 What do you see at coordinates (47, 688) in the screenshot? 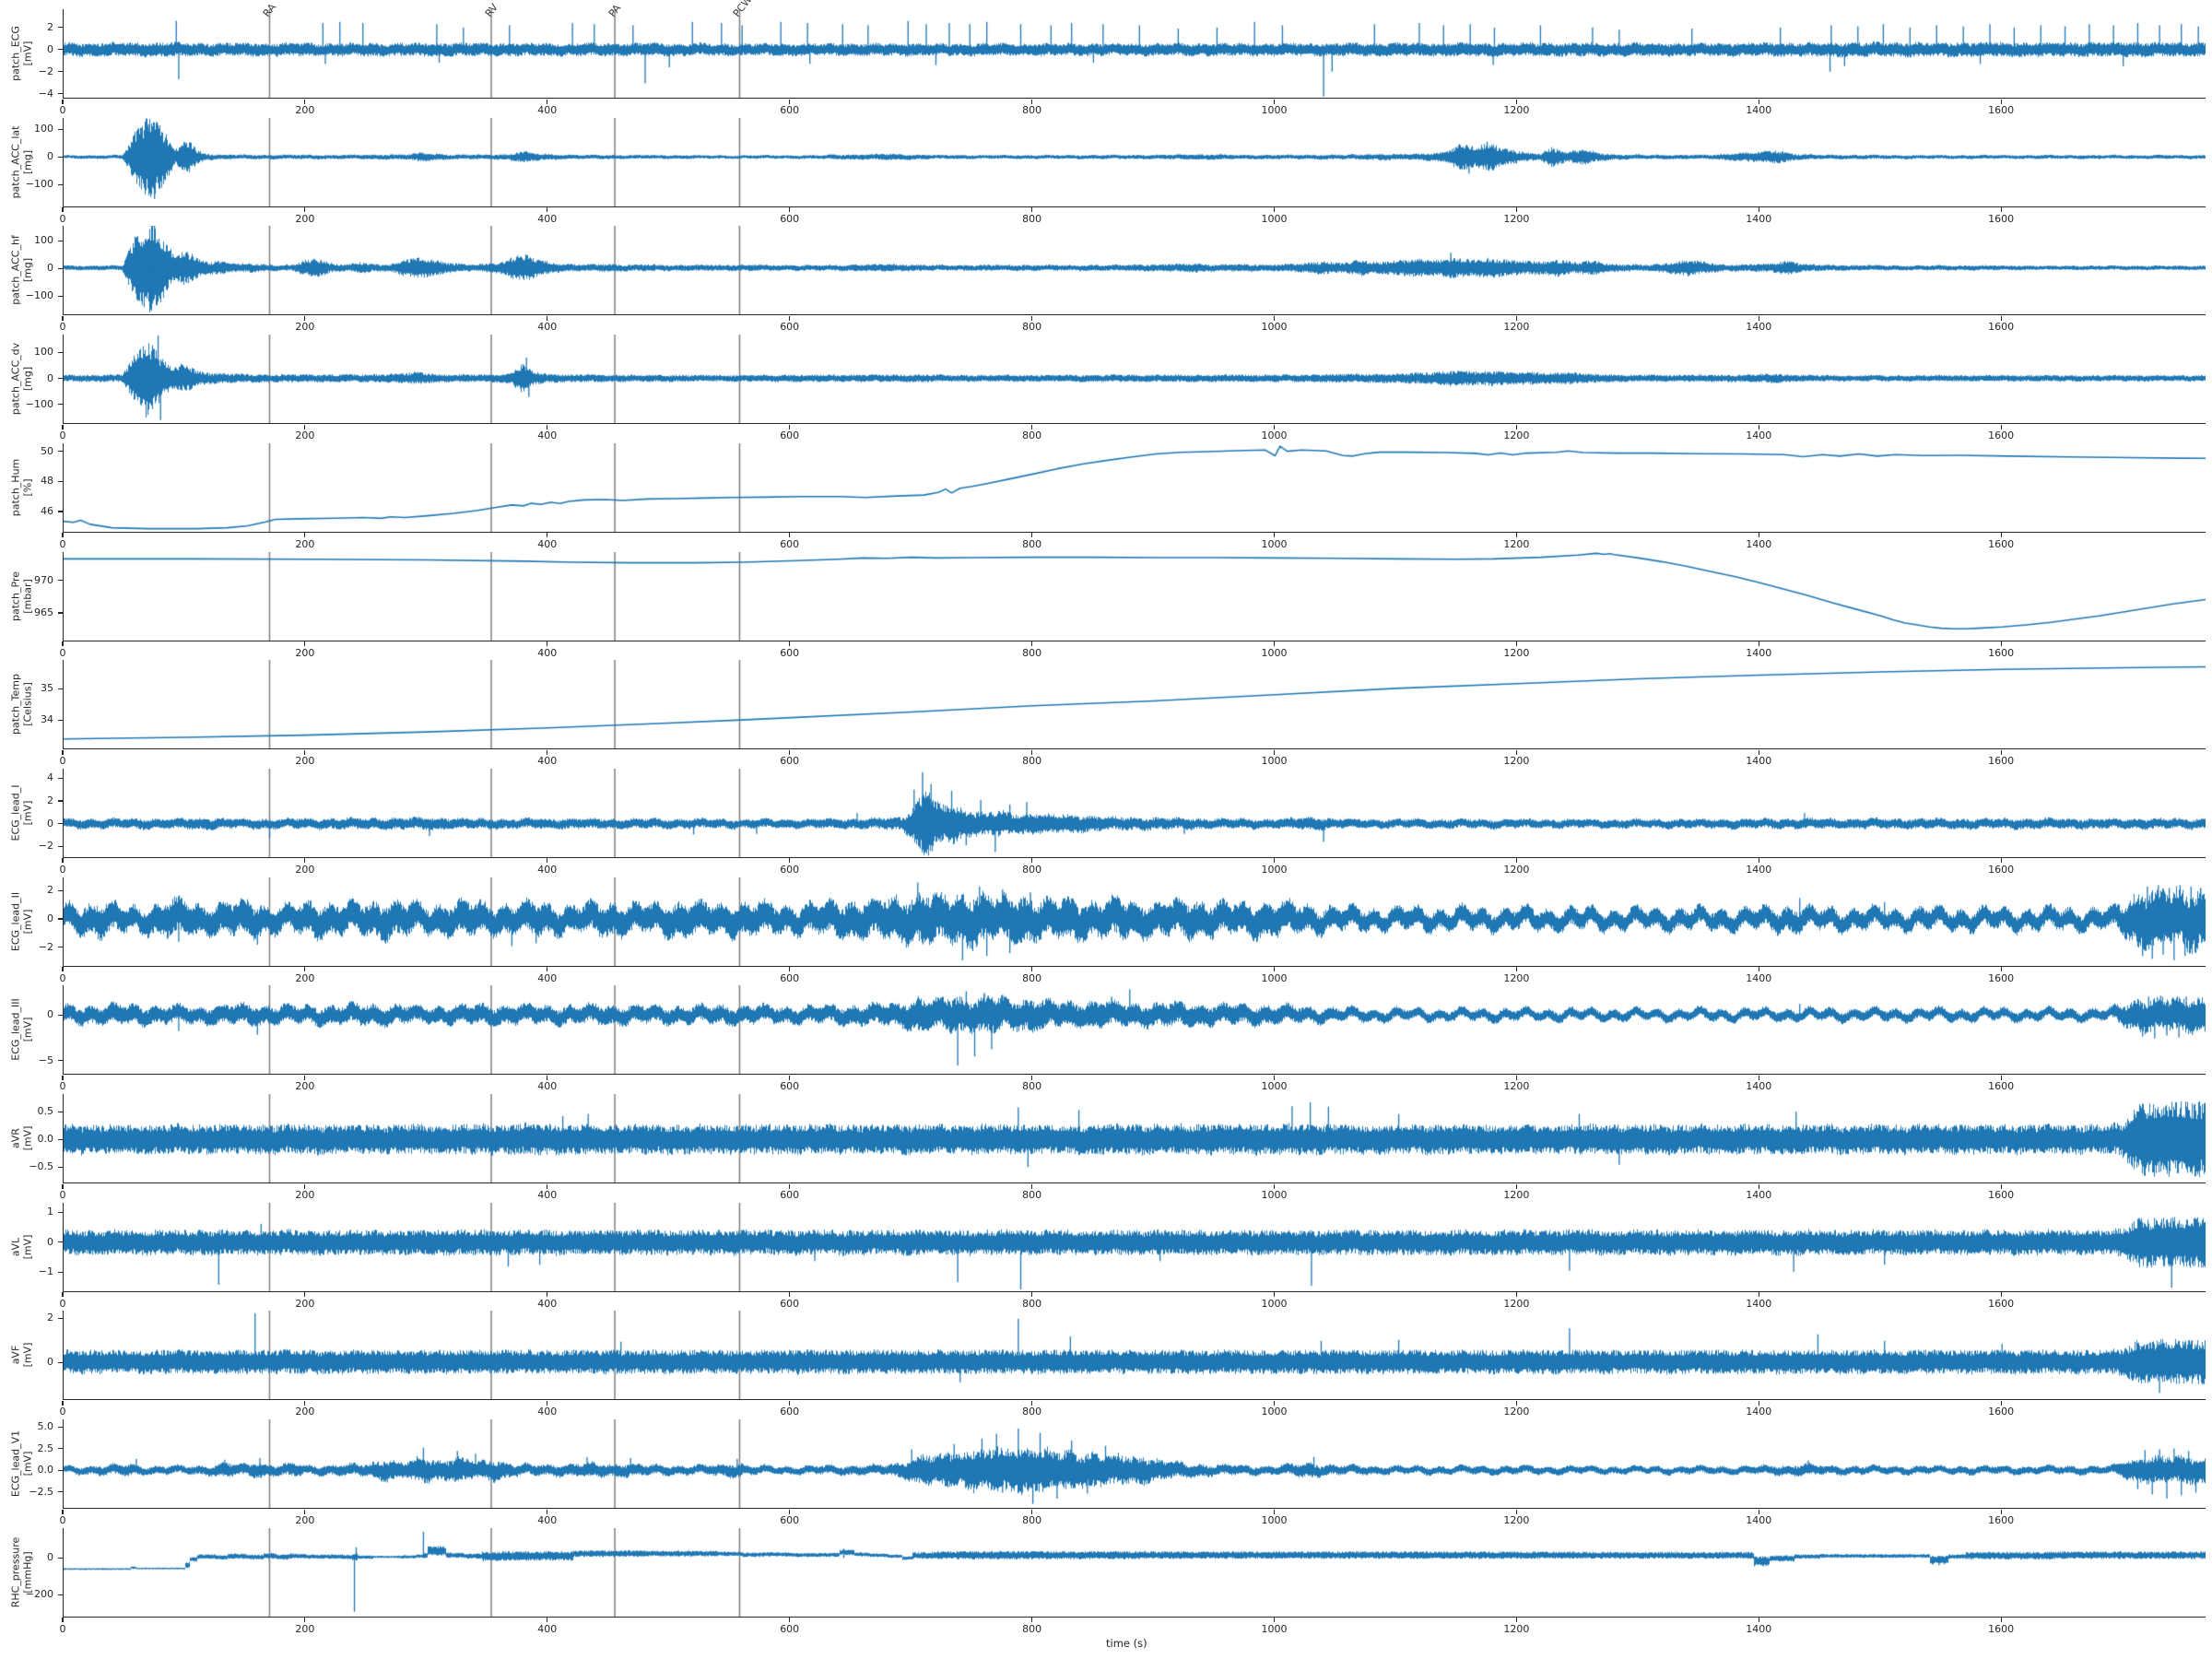
I see `y-tick-label: 35` at bounding box center [47, 688].